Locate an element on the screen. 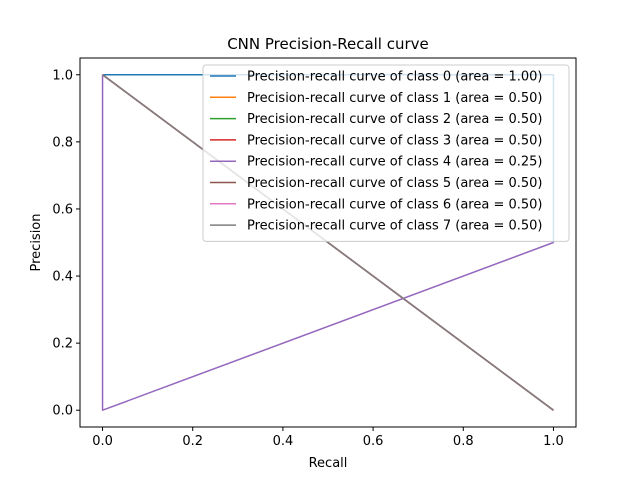 This screenshot has width=640, height=485. y-tick-label: 0.4 is located at coordinates (62, 277).